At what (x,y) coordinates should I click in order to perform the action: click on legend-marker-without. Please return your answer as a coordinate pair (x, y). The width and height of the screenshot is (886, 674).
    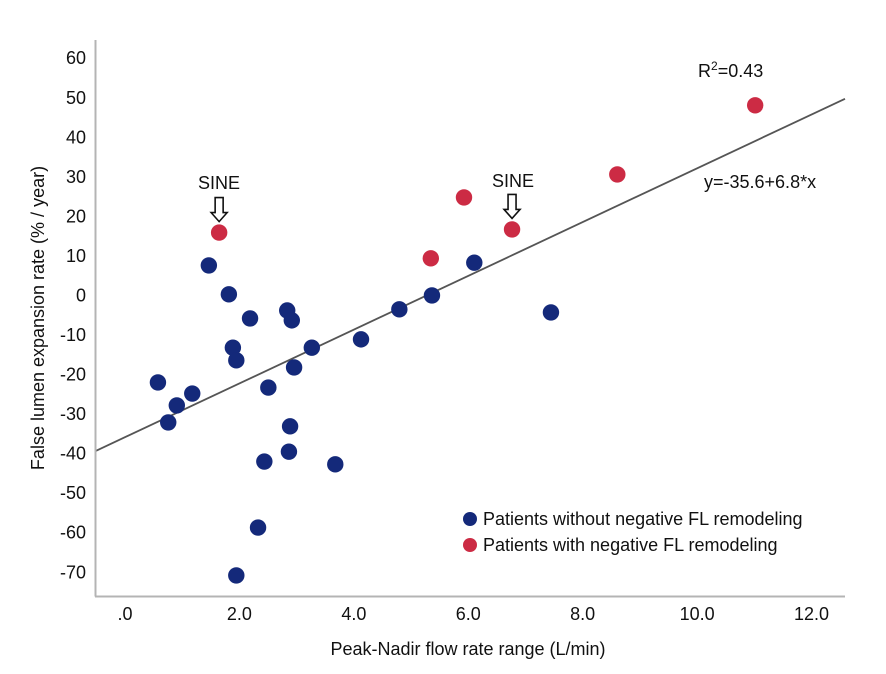
    Looking at the image, I should click on (470, 519).